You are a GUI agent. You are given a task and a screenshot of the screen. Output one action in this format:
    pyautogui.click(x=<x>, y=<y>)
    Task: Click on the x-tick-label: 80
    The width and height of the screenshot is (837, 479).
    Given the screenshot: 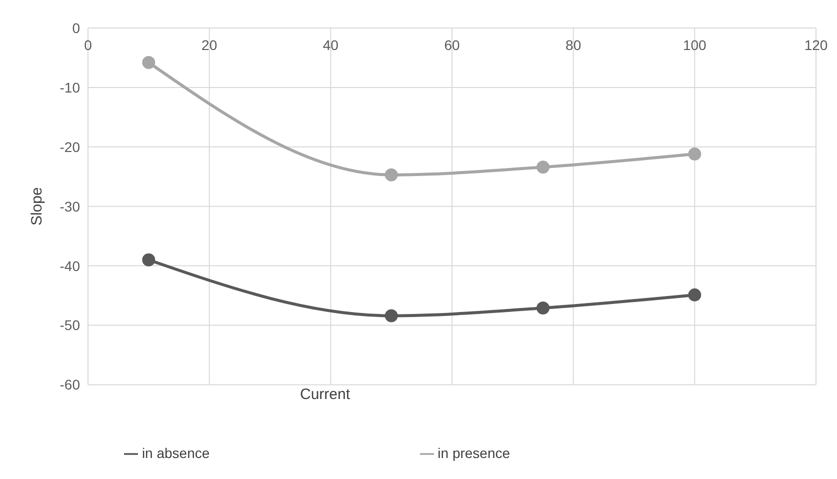 What is the action you would take?
    pyautogui.click(x=574, y=44)
    